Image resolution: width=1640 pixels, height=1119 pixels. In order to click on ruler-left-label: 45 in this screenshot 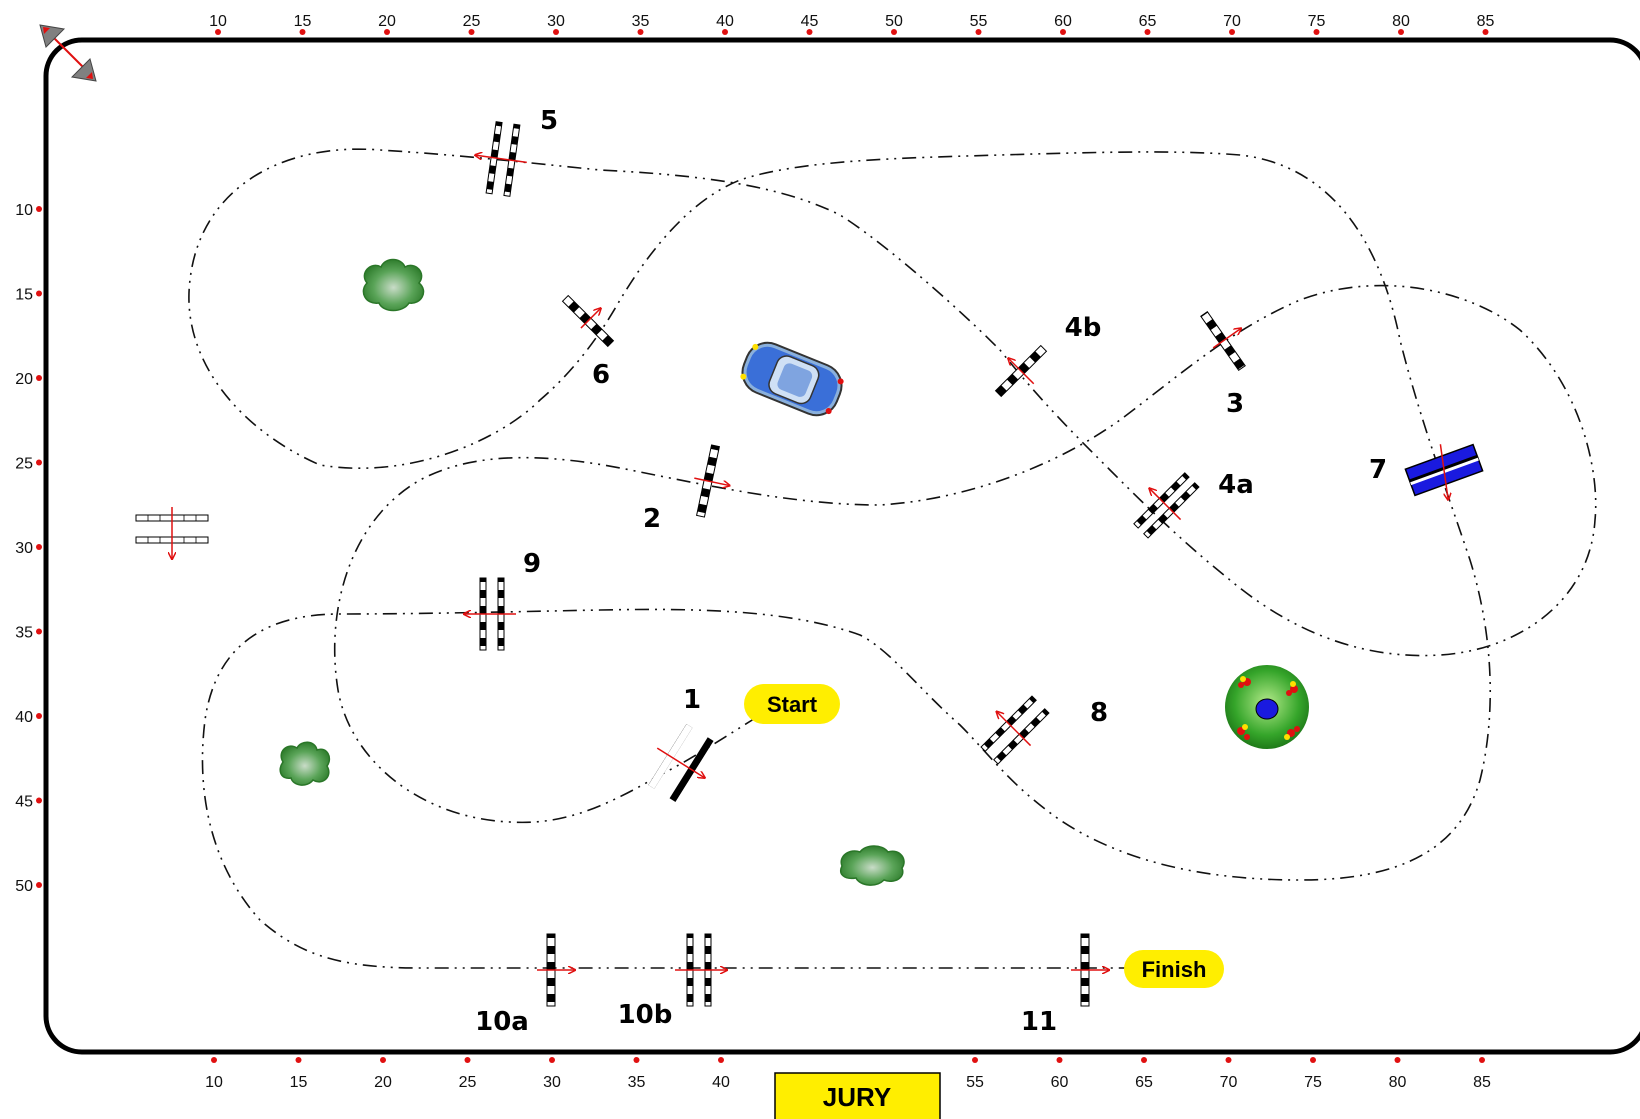, I will do `click(24, 802)`.